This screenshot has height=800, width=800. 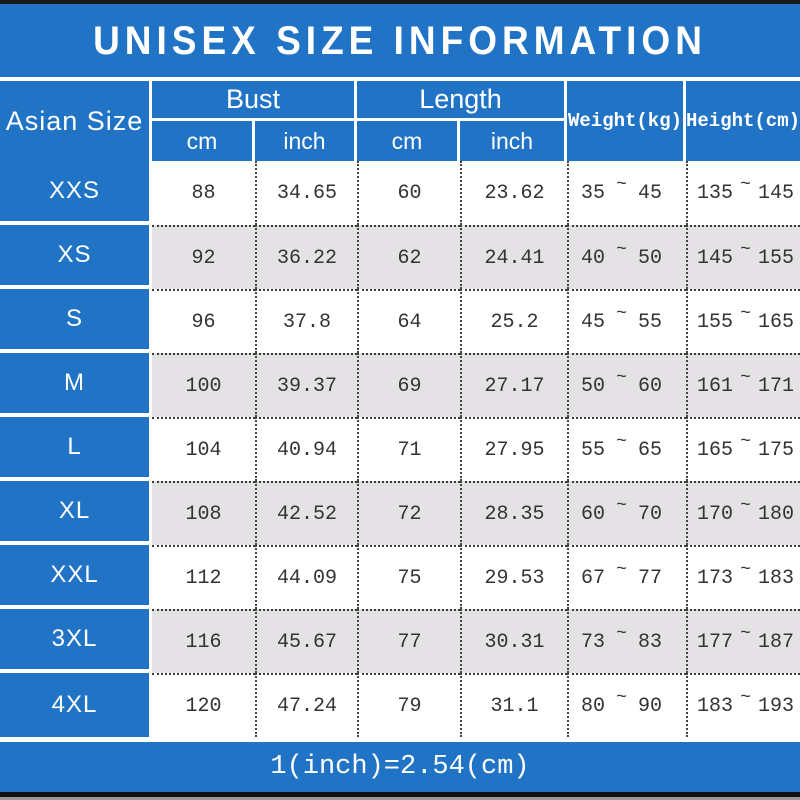 I want to click on weight-range-cell: 55 ~65, so click(x=626, y=449).